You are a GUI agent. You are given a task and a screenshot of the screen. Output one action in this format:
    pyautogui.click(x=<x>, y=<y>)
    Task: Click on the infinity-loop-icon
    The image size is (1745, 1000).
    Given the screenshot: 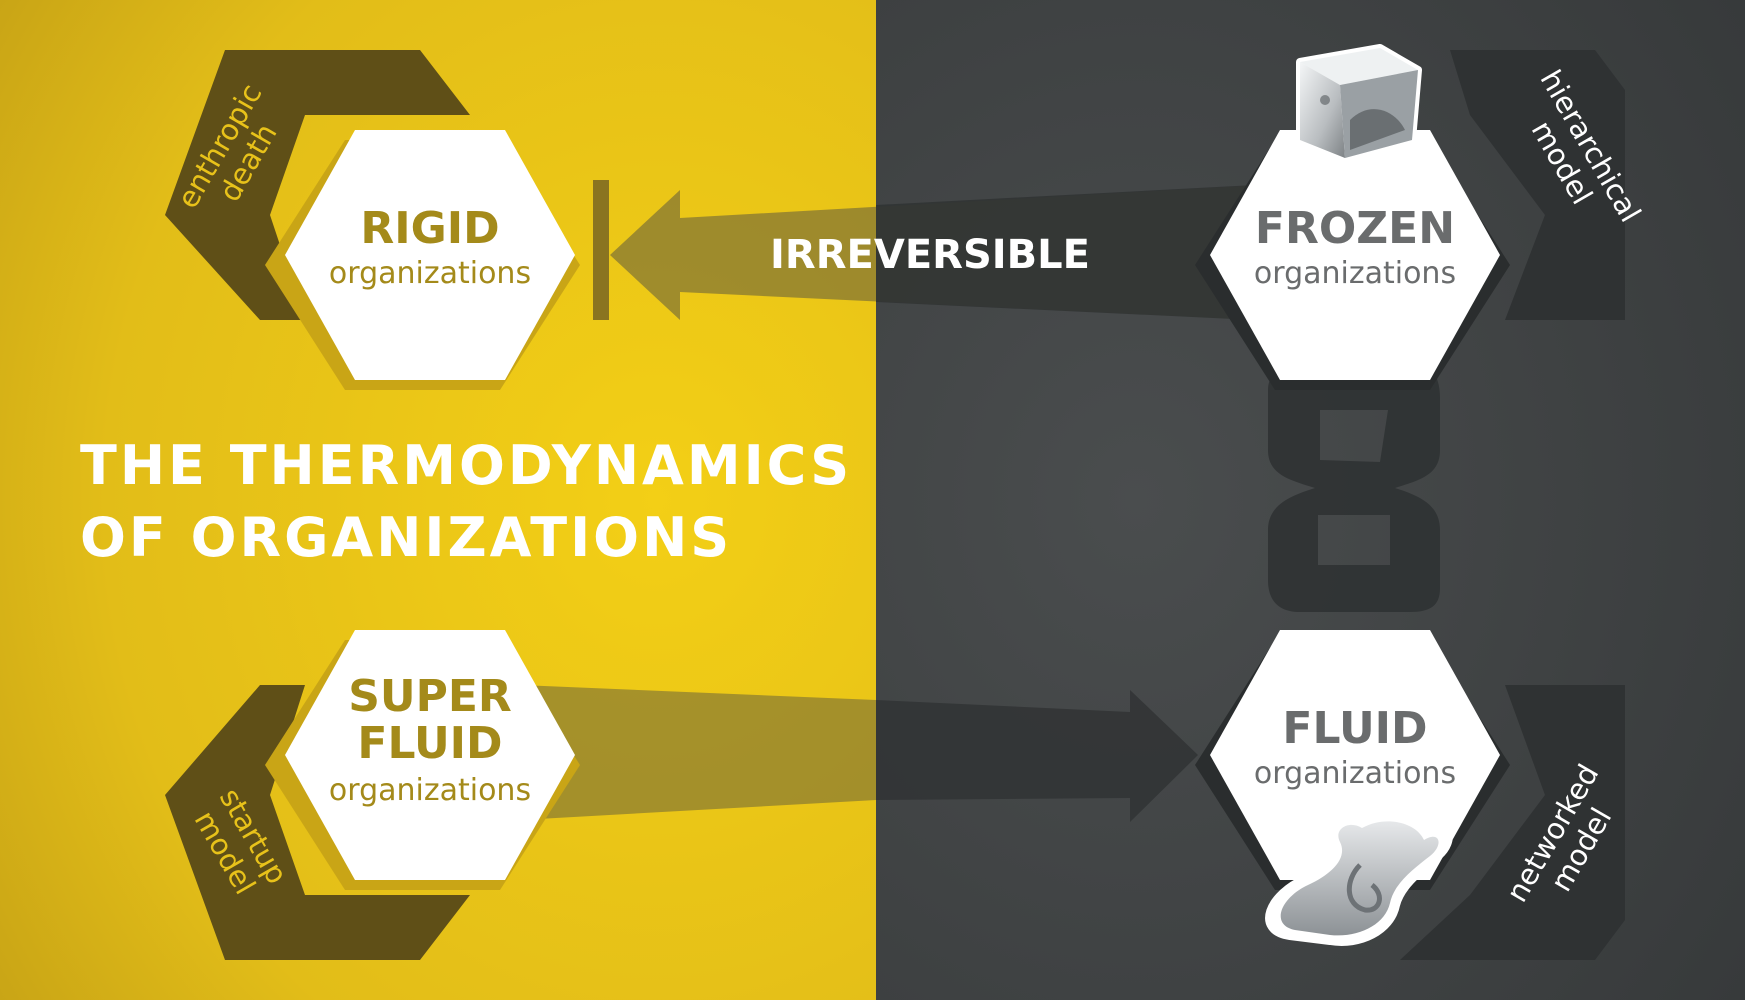 What is the action you would take?
    pyautogui.click(x=1354, y=486)
    